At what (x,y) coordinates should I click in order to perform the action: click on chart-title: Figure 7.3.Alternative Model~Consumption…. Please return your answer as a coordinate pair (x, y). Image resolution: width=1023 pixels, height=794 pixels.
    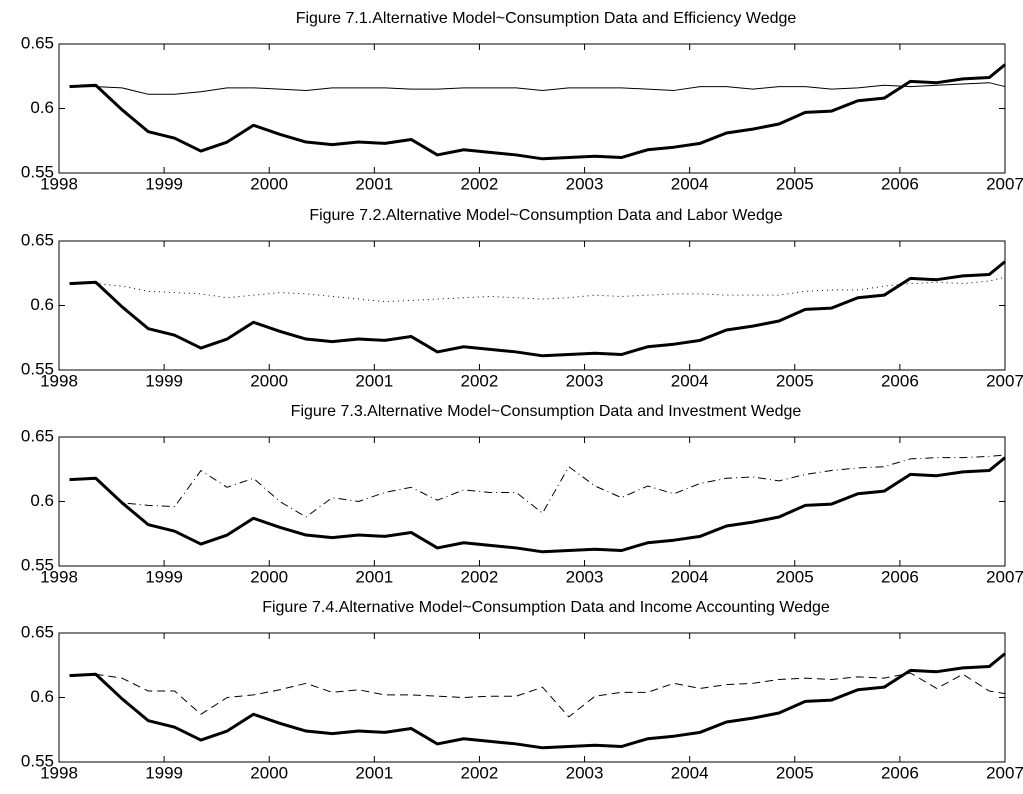
    Looking at the image, I should click on (546, 411).